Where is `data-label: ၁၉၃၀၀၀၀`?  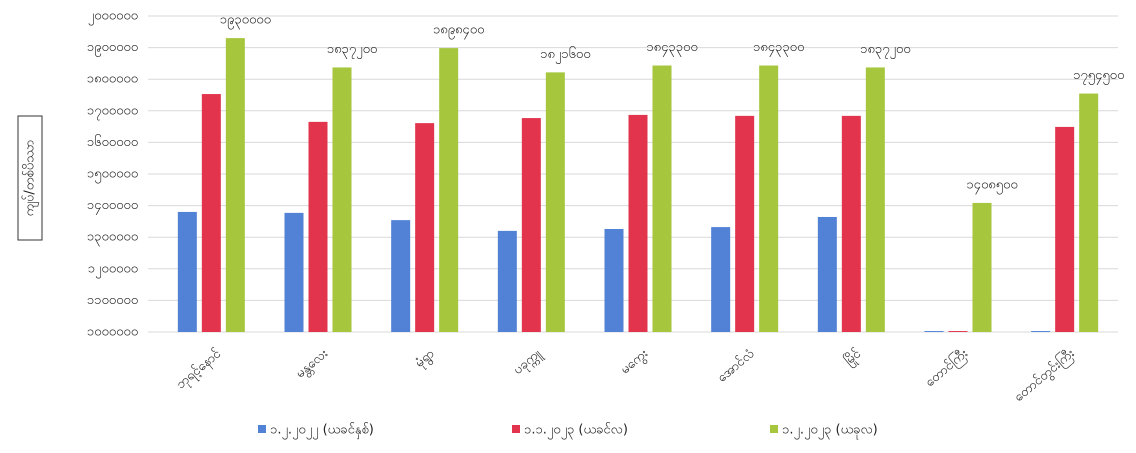
data-label: ၁၉၃၀၀၀၀ is located at coordinates (245, 21).